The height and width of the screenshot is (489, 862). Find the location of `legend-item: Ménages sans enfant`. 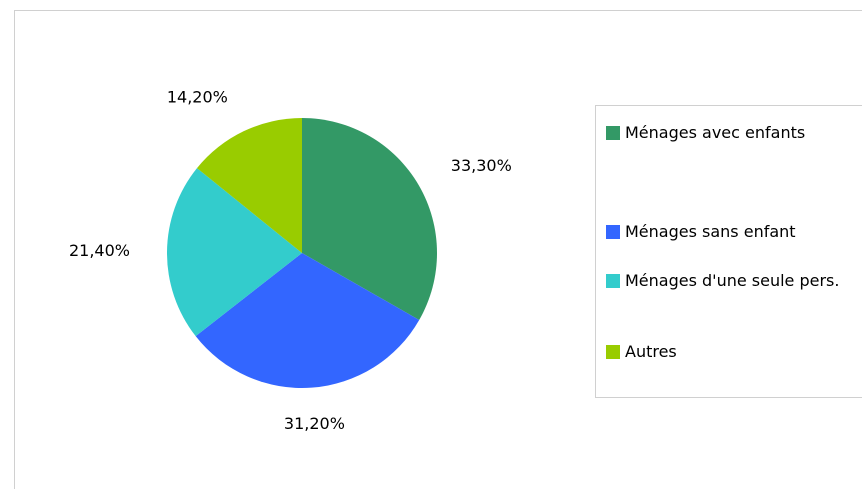

legend-item: Ménages sans enfant is located at coordinates (728, 232).